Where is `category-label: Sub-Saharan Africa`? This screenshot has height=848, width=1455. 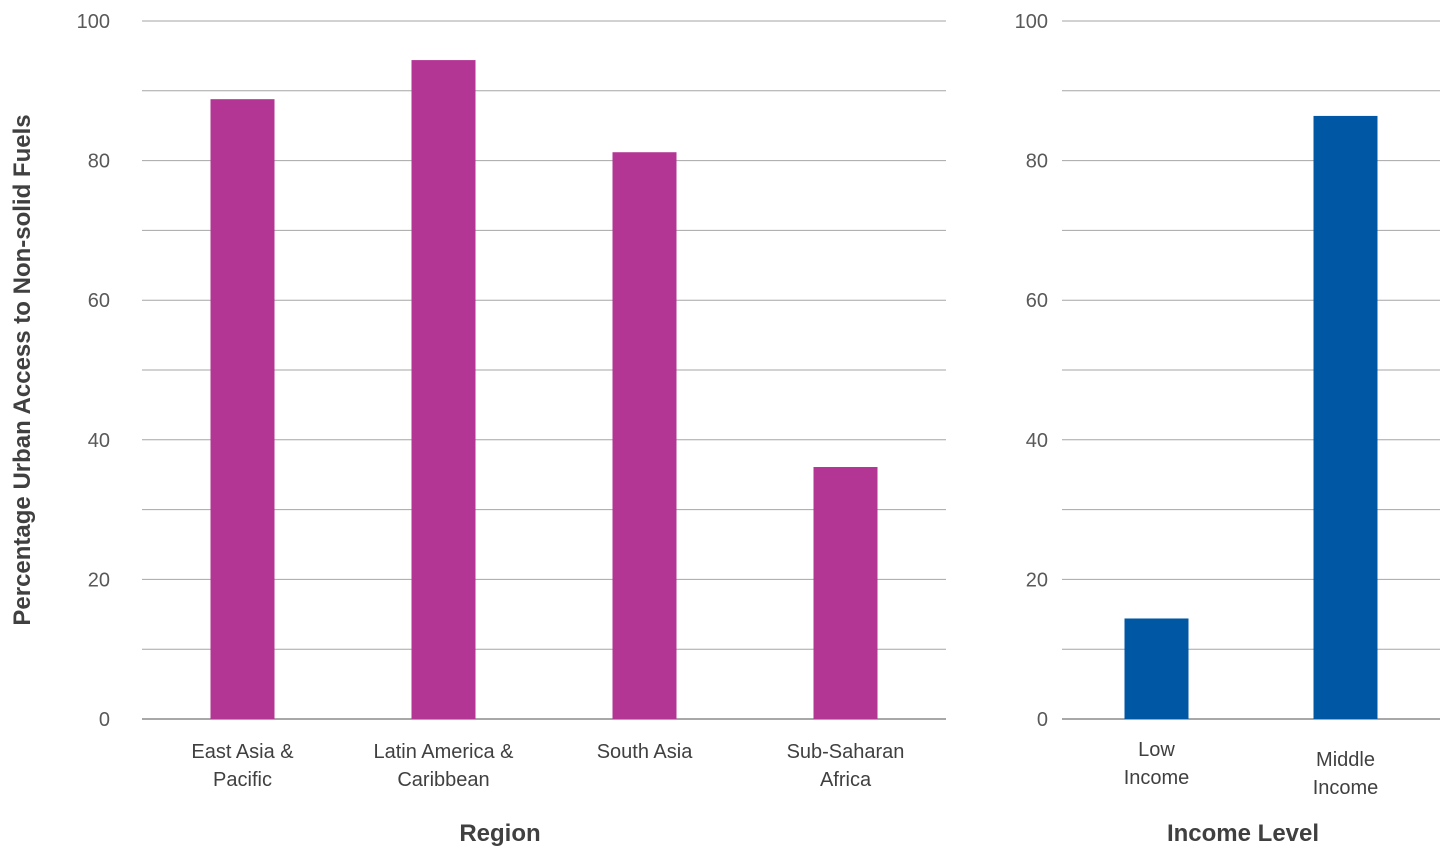 category-label: Sub-Saharan Africa is located at coordinates (846, 766).